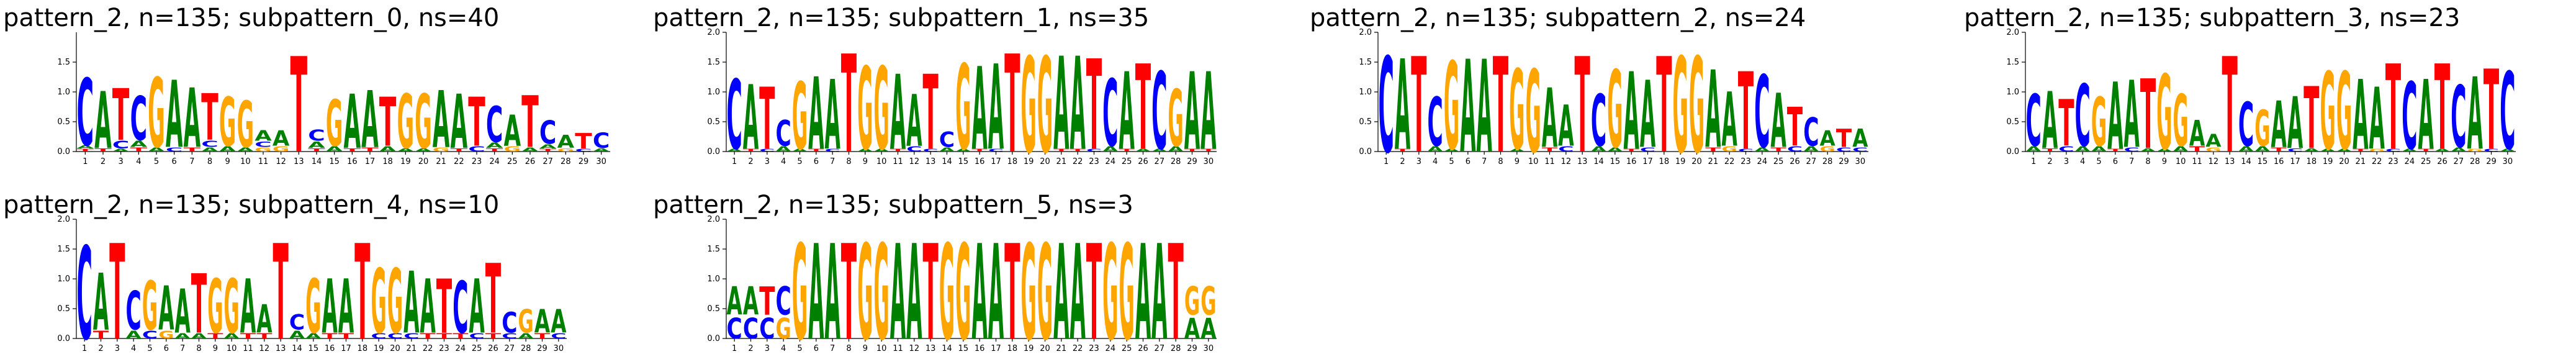 This screenshot has width=2576, height=354. Describe the element at coordinates (1484, 161) in the screenshot. I see `x-tick-label: 7` at that location.